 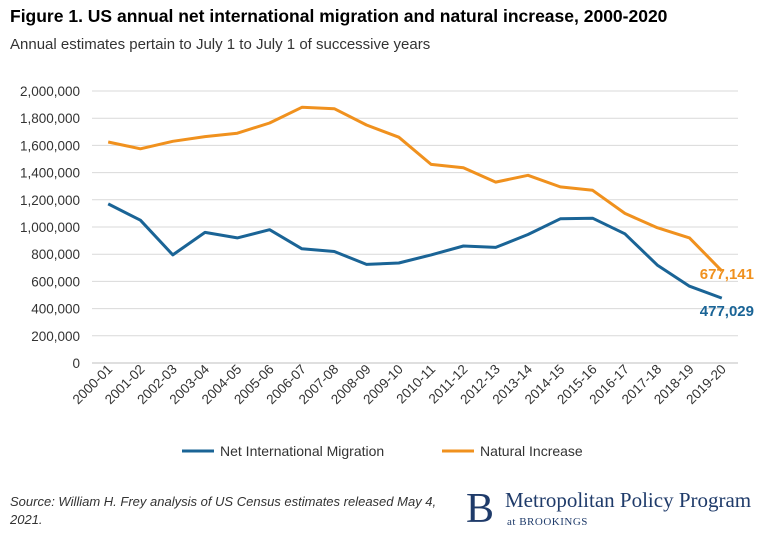 I want to click on y-tick-label: 600,000, so click(x=55, y=281).